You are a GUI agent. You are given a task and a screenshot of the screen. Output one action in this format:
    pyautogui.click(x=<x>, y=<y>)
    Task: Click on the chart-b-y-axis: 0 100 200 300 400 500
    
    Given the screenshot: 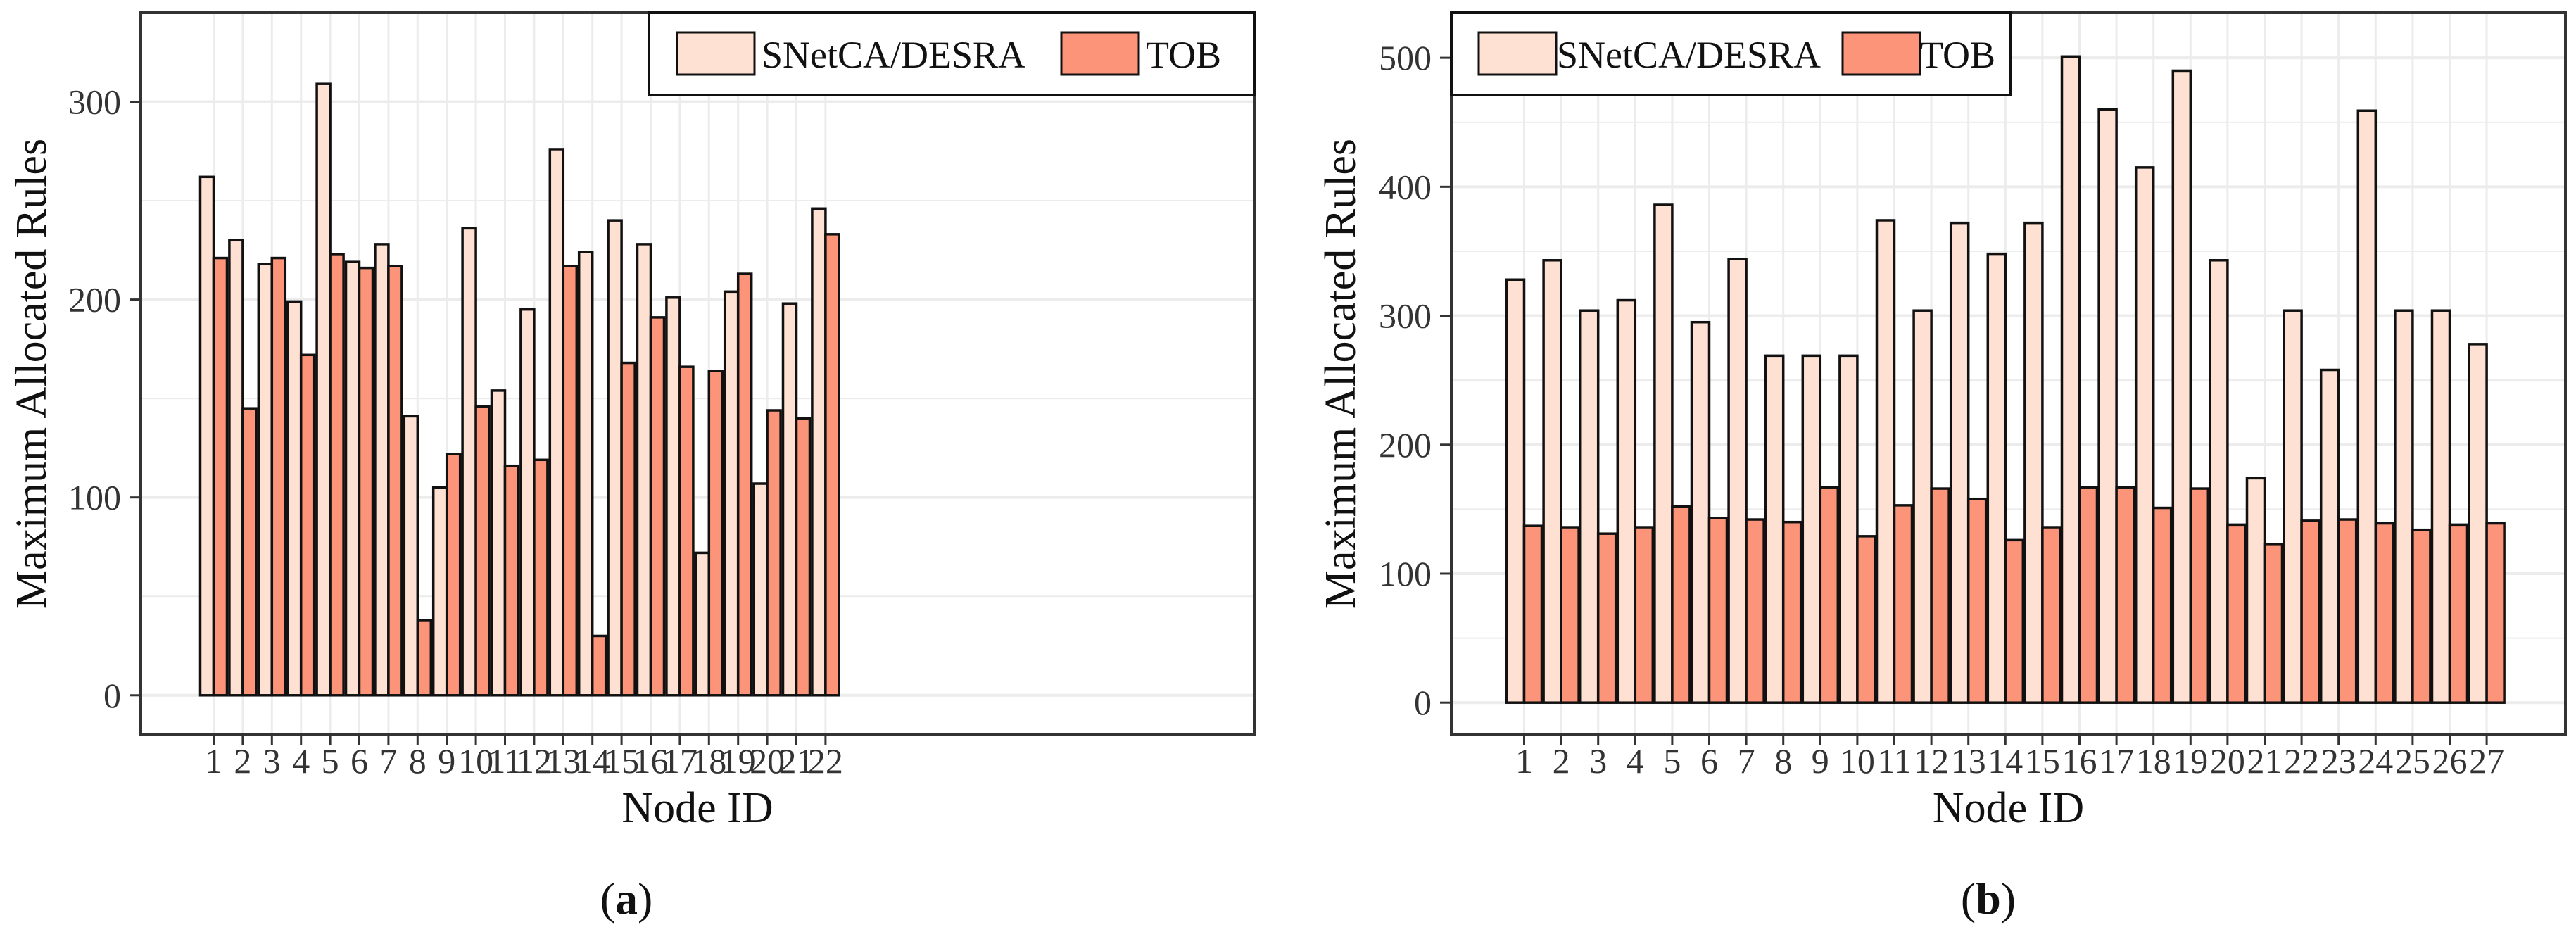 What is the action you would take?
    pyautogui.click(x=1415, y=380)
    